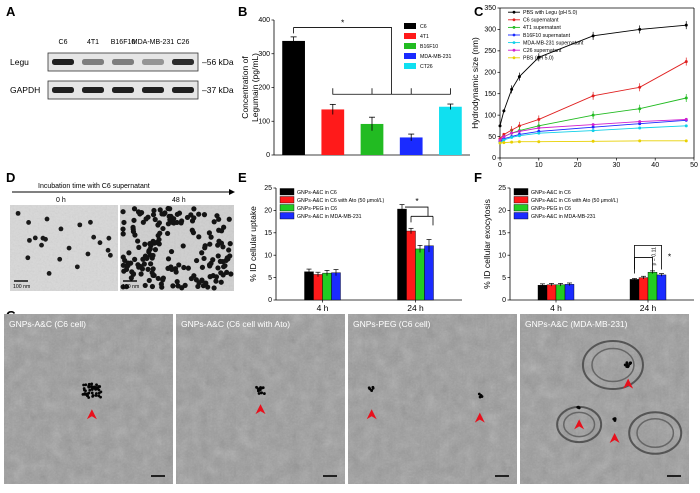 This screenshot has height=493, width=700. Describe the element at coordinates (242, 177) in the screenshot. I see `panel-letter-e: E` at that location.